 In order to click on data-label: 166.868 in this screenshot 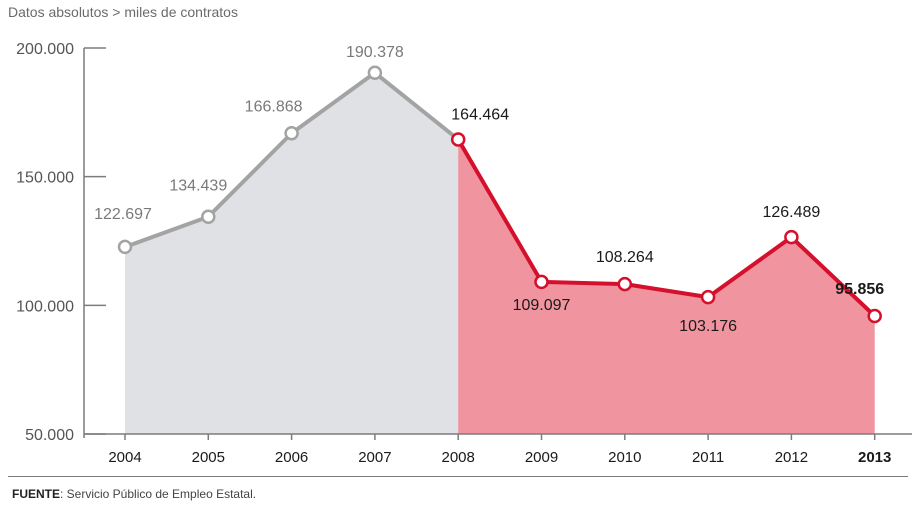, I will do `click(274, 106)`.